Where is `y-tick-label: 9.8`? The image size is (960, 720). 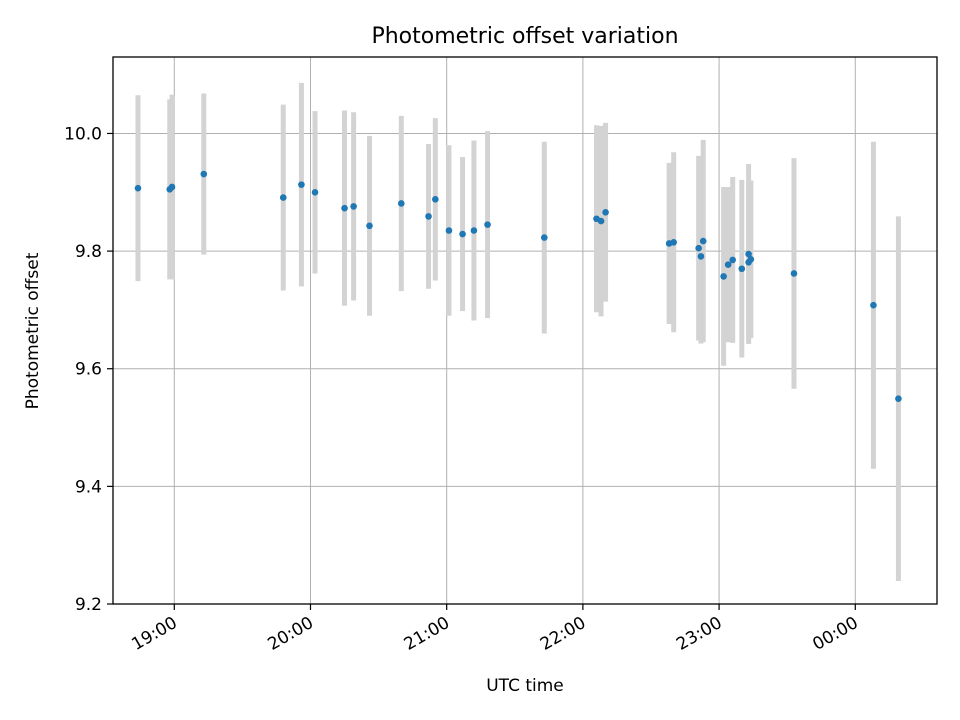 y-tick-label: 9.8 is located at coordinates (88, 252).